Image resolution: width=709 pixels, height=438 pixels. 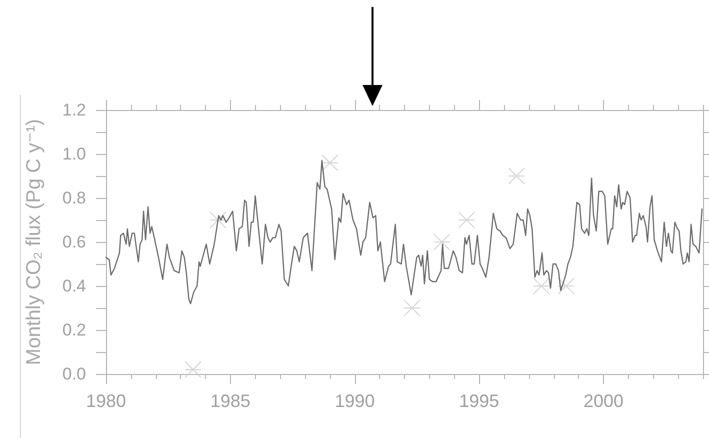 I want to click on y-axis-title: Monthly CO₂ flux (Pg C y⁻¹), so click(x=34, y=242).